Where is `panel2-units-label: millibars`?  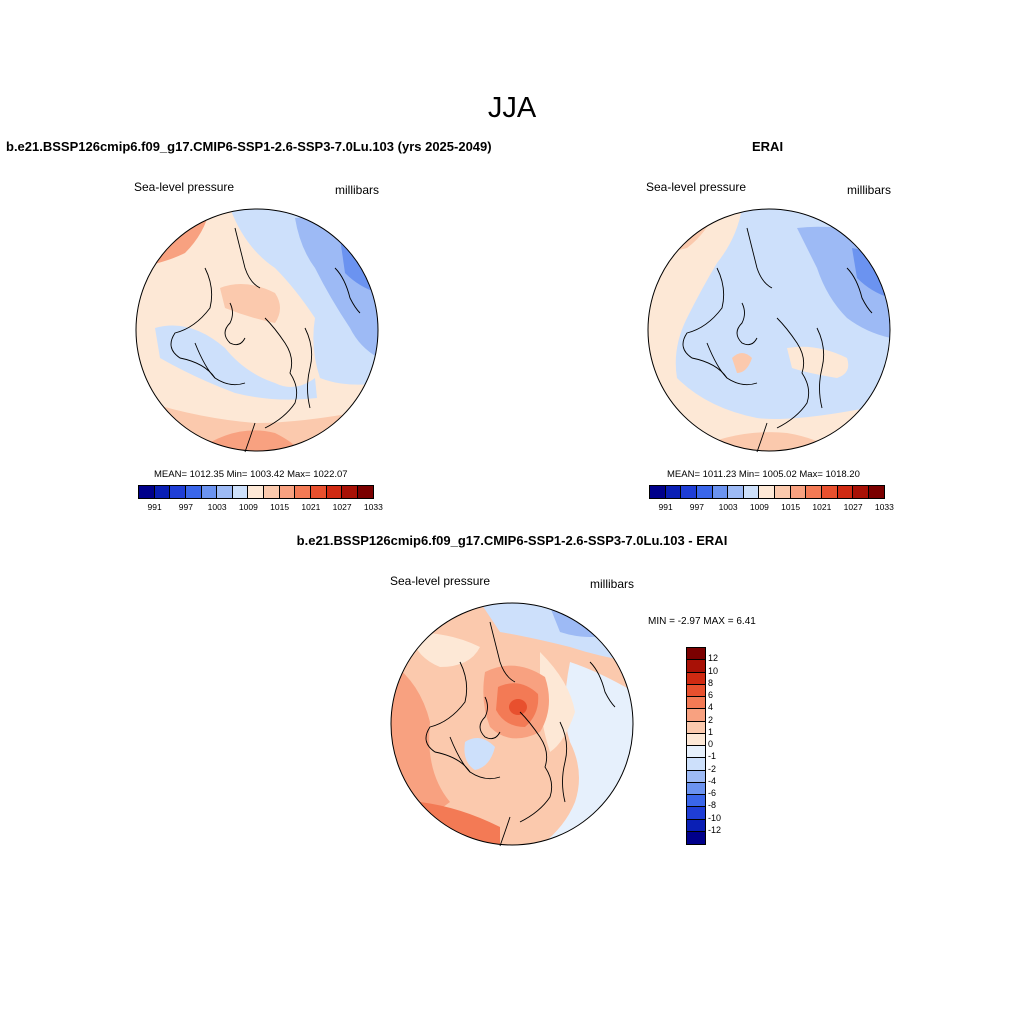 panel2-units-label: millibars is located at coordinates (869, 190).